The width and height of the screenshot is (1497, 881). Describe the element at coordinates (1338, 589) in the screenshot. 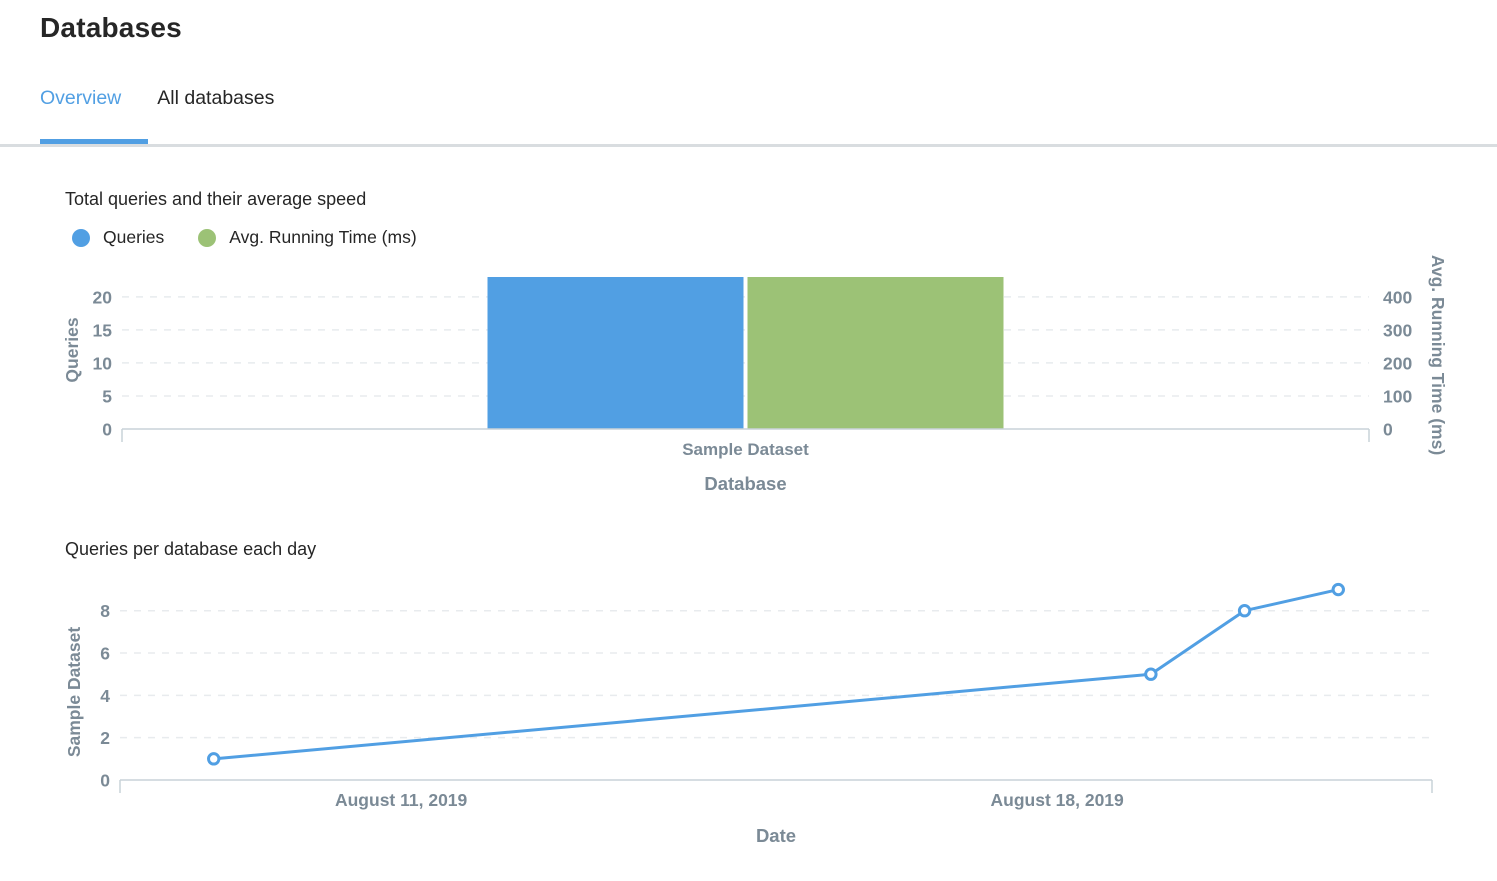

I see `data-point-august-21-2019` at that location.